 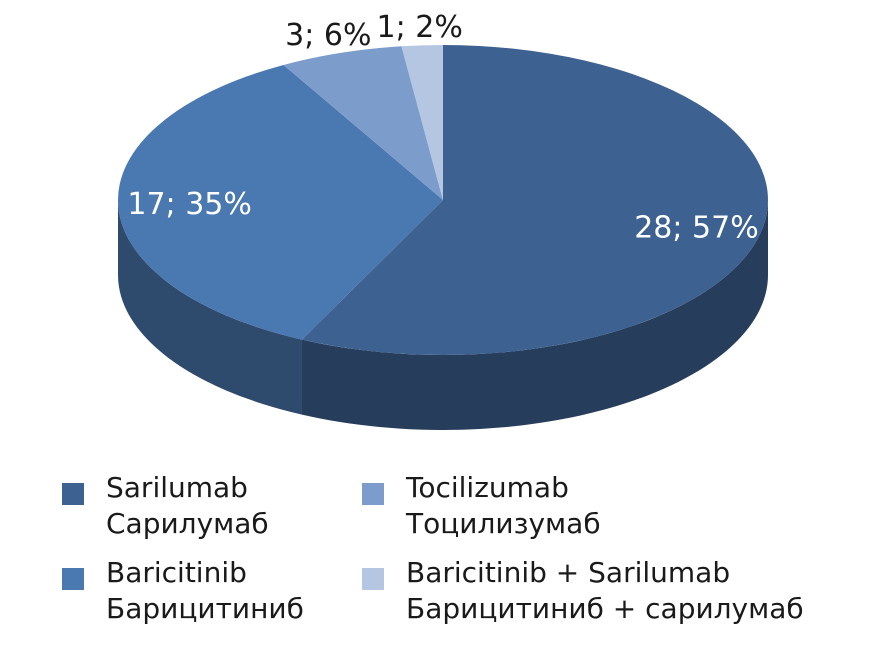 I want to click on legend-swatch-combination, so click(x=373, y=579).